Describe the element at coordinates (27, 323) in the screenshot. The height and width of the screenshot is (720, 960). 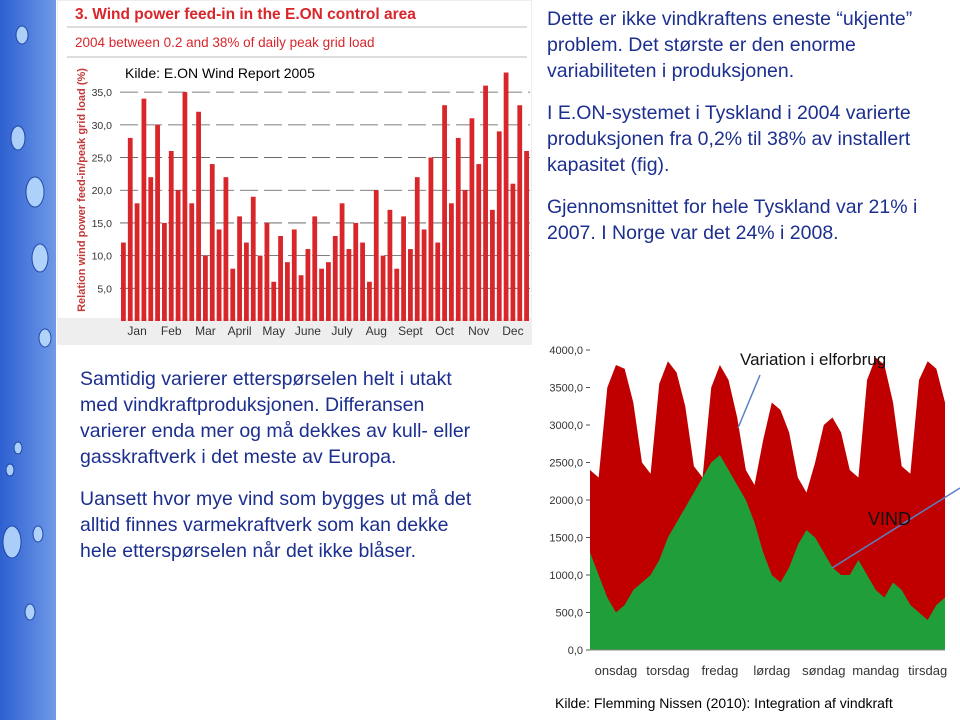
I see `droplets` at that location.